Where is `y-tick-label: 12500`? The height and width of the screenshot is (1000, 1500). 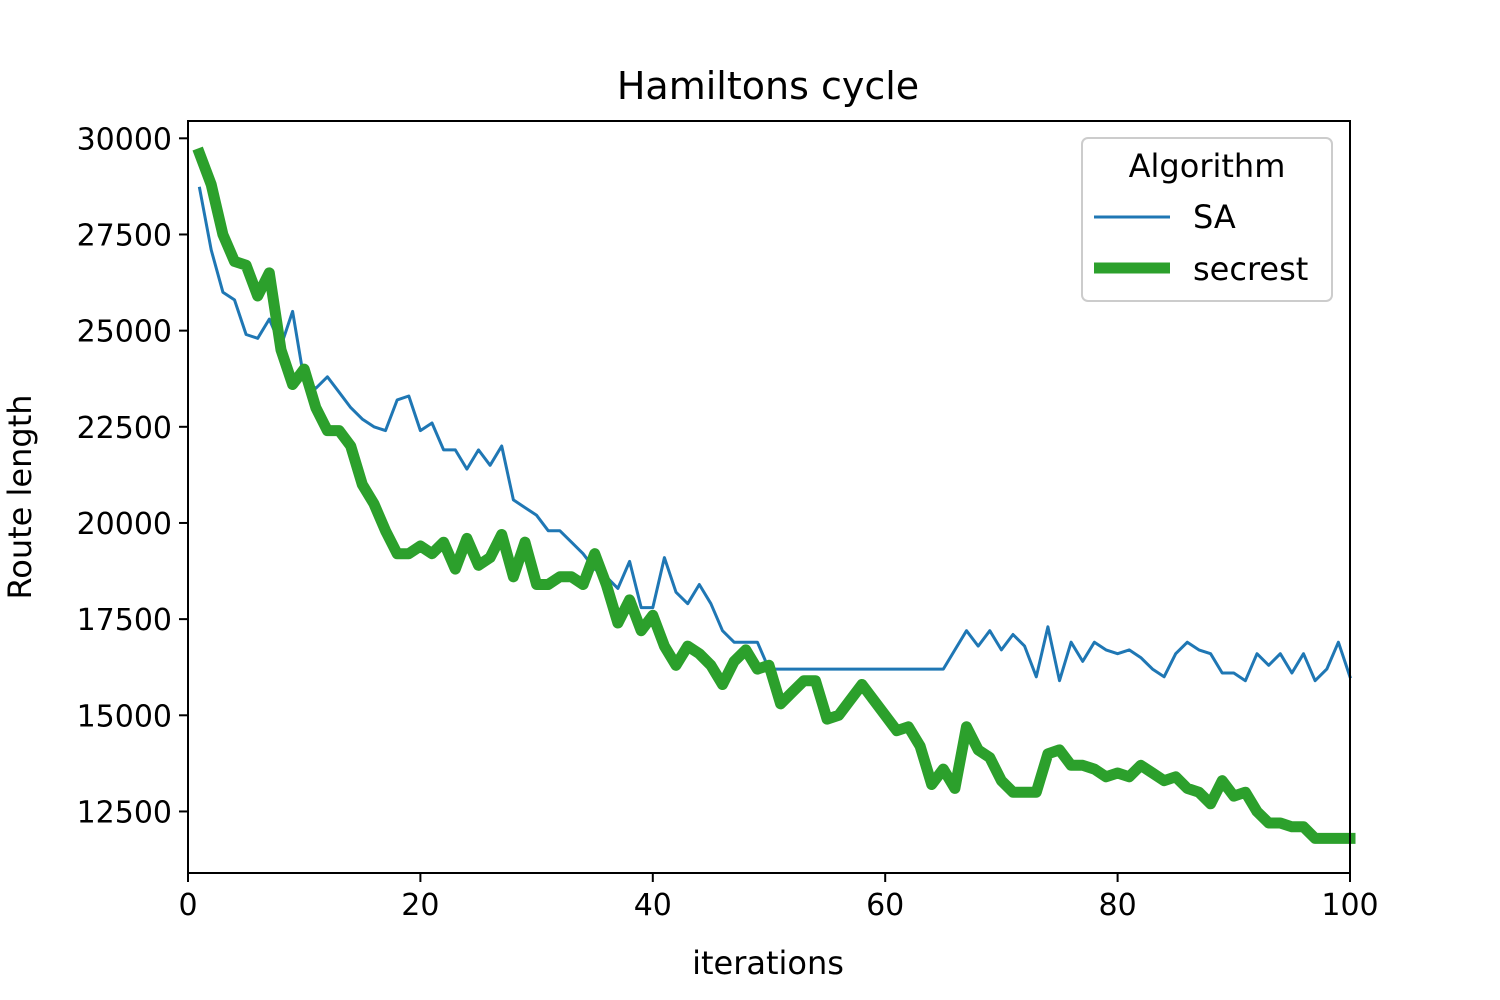 y-tick-label: 12500 is located at coordinates (124, 812).